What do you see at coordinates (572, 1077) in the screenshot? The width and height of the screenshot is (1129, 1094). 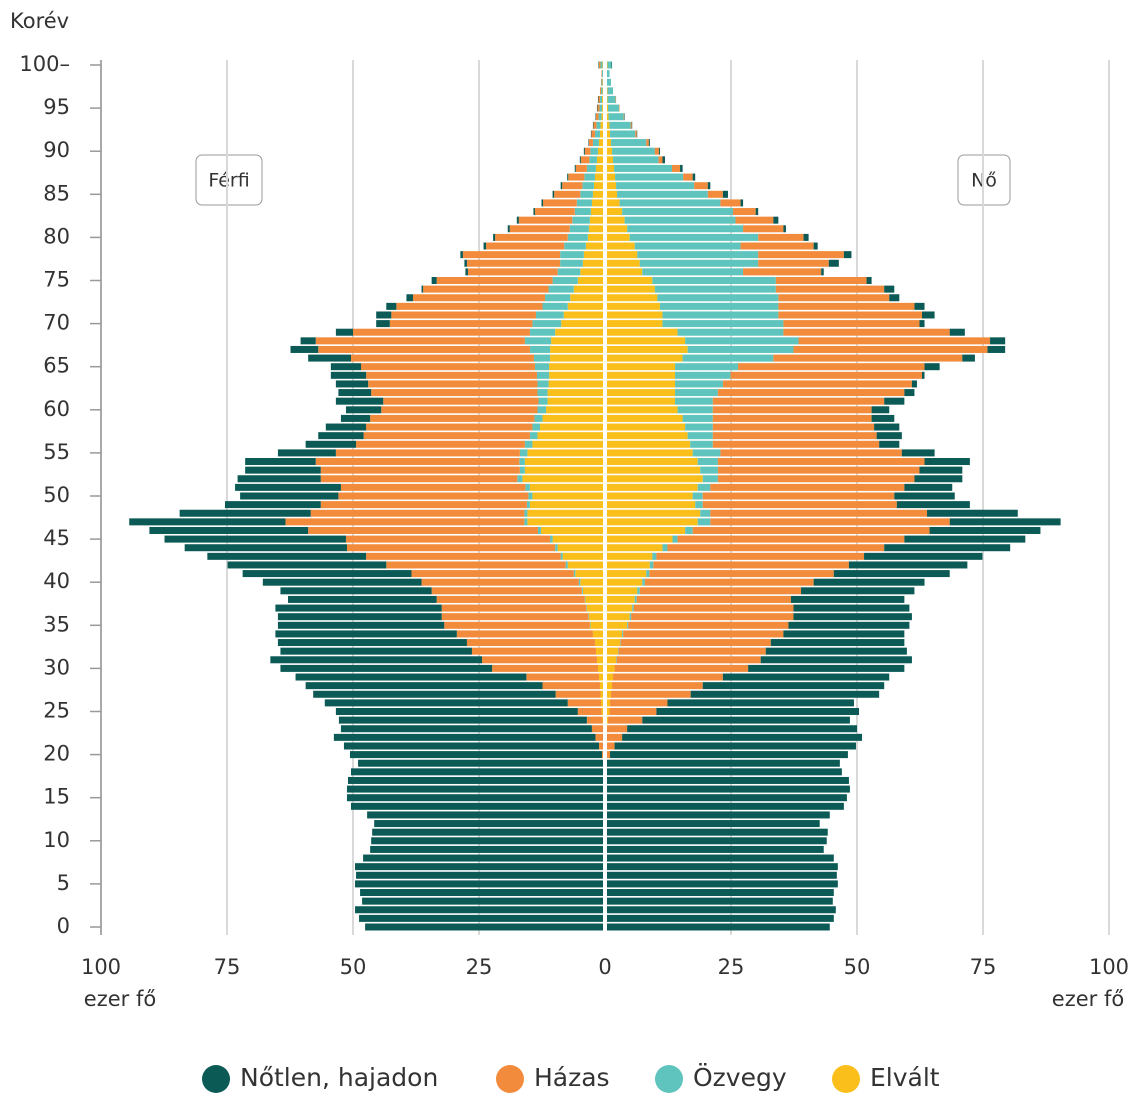 I see `legend-label: Házas` at bounding box center [572, 1077].